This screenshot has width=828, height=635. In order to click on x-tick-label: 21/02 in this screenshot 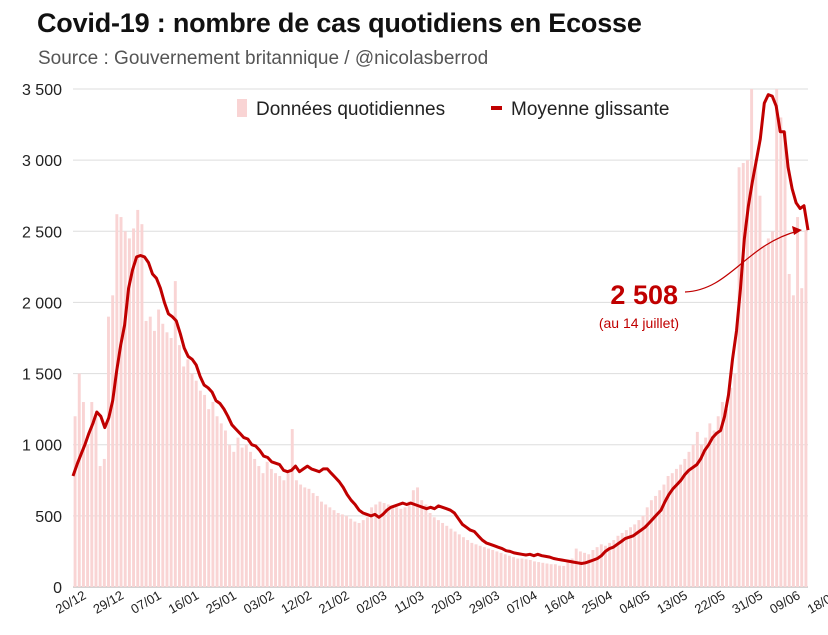, I will do `click(334, 601)`.